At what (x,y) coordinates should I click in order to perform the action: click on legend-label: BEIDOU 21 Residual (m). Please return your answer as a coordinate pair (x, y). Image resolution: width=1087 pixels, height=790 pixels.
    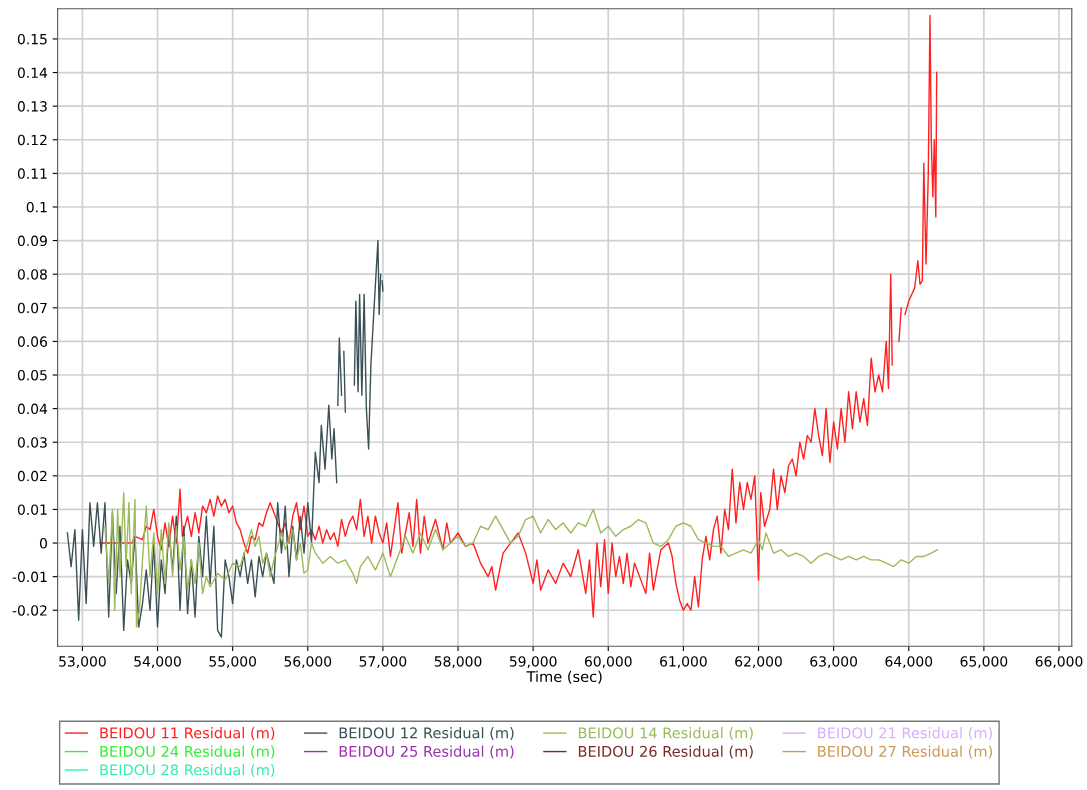
    Looking at the image, I should click on (905, 734).